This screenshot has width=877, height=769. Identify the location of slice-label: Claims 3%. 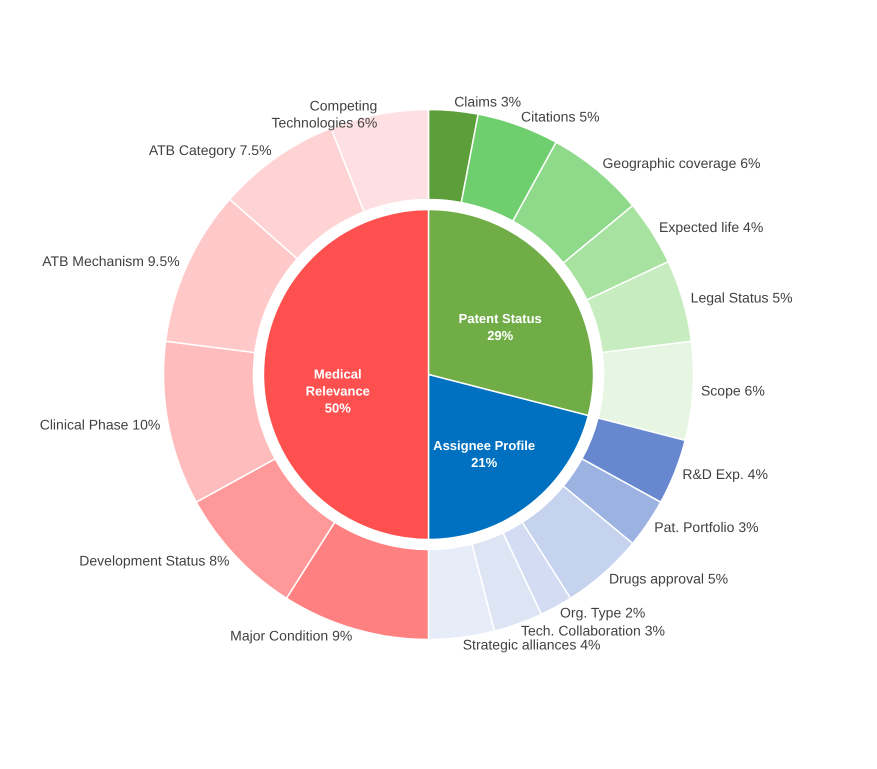
(488, 102).